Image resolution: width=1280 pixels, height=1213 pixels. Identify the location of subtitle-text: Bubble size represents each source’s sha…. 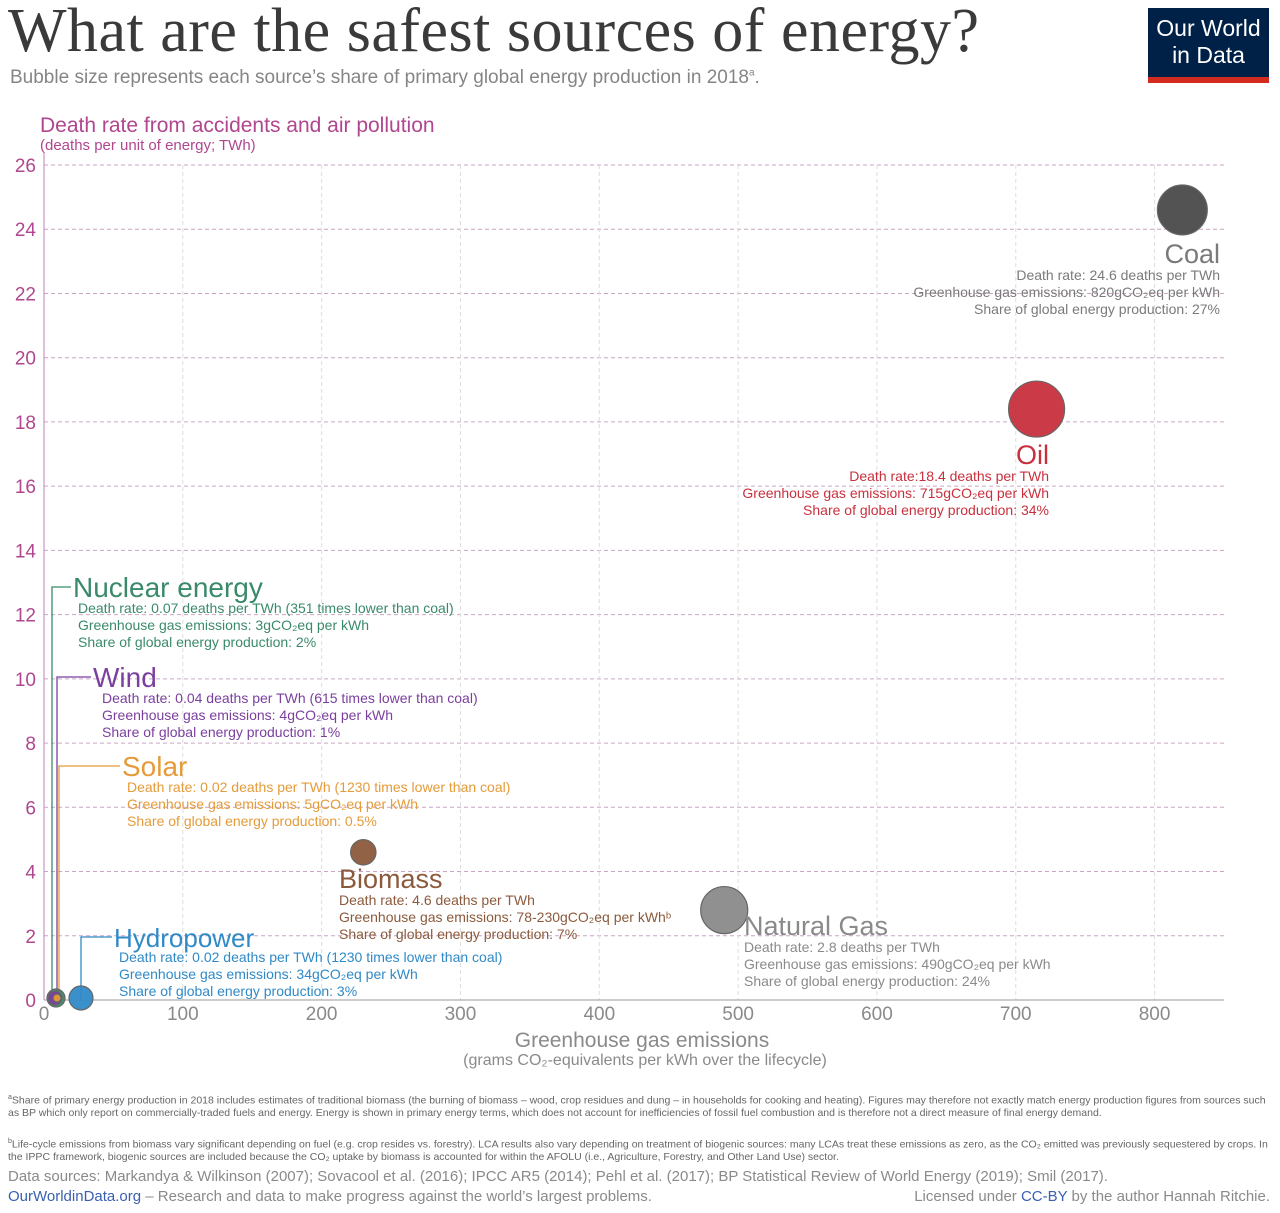
(379, 77).